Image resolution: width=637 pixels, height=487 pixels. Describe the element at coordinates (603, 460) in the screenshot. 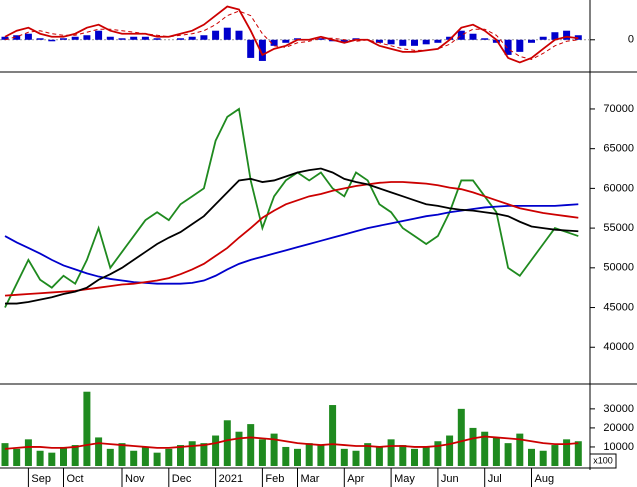

I see `unit-label: x100` at that location.